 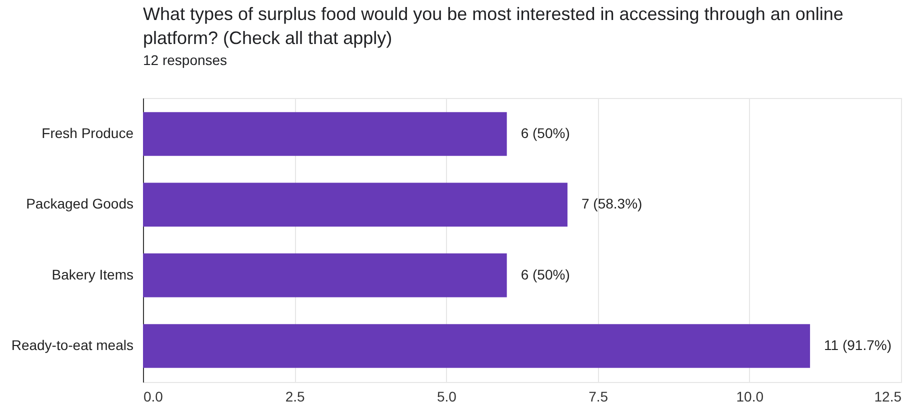 I want to click on data-label: 7 (58.3%), so click(x=611, y=204).